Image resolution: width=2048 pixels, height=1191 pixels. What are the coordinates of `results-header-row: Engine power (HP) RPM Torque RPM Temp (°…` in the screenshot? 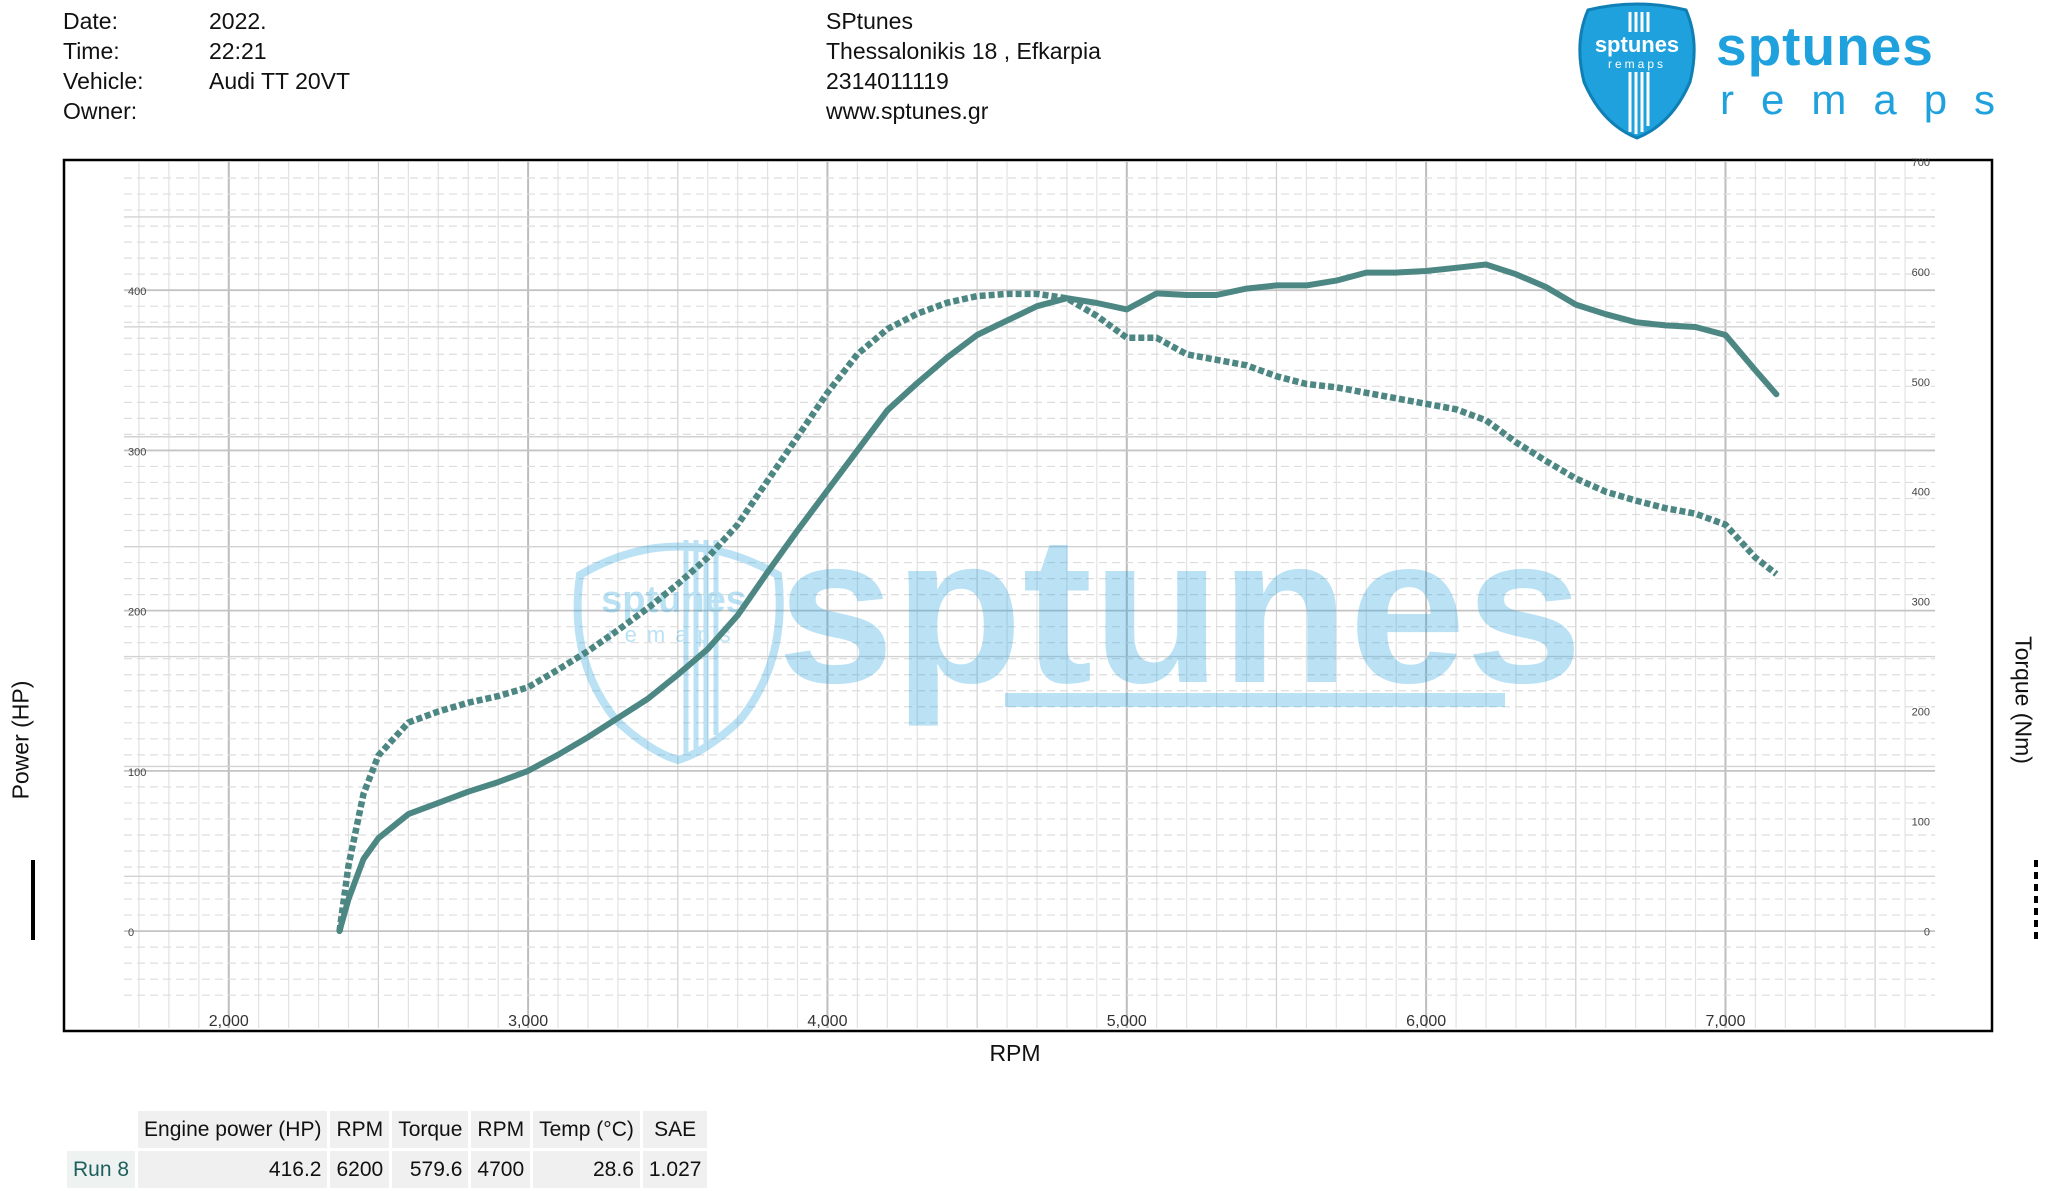 It's located at (387, 1129).